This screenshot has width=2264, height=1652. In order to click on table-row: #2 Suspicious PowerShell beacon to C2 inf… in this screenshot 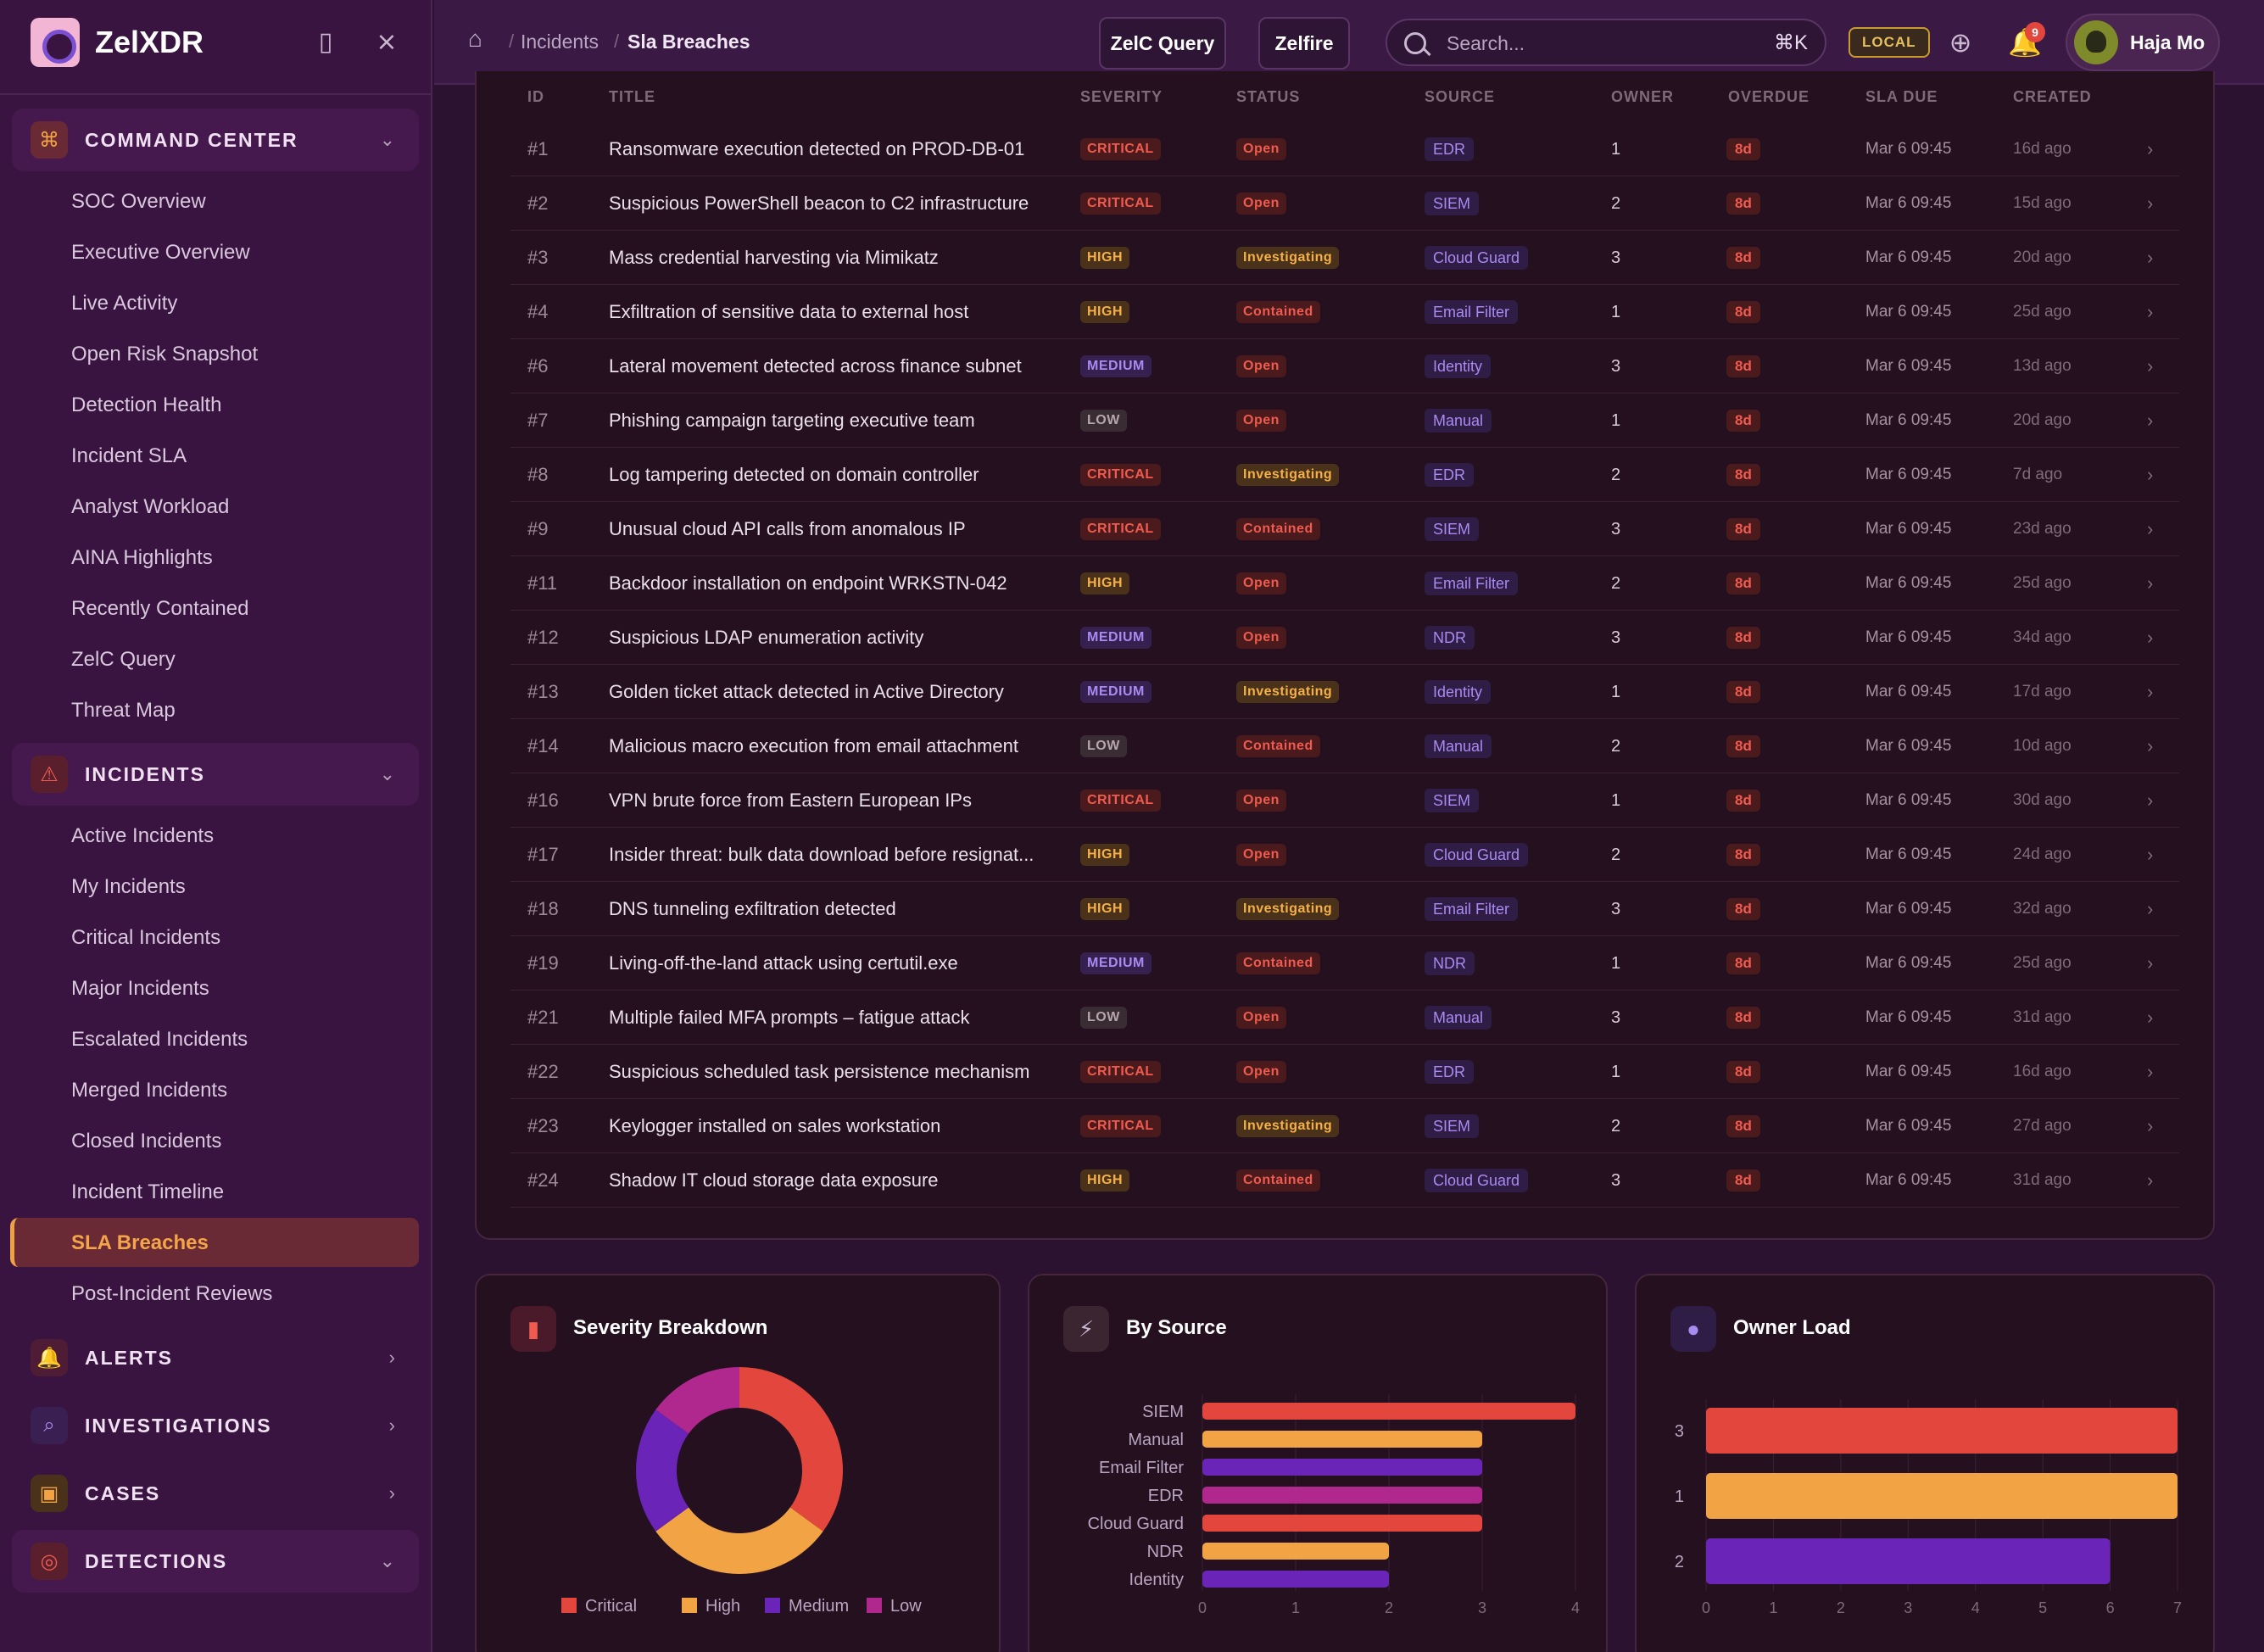, I will do `click(1344, 204)`.